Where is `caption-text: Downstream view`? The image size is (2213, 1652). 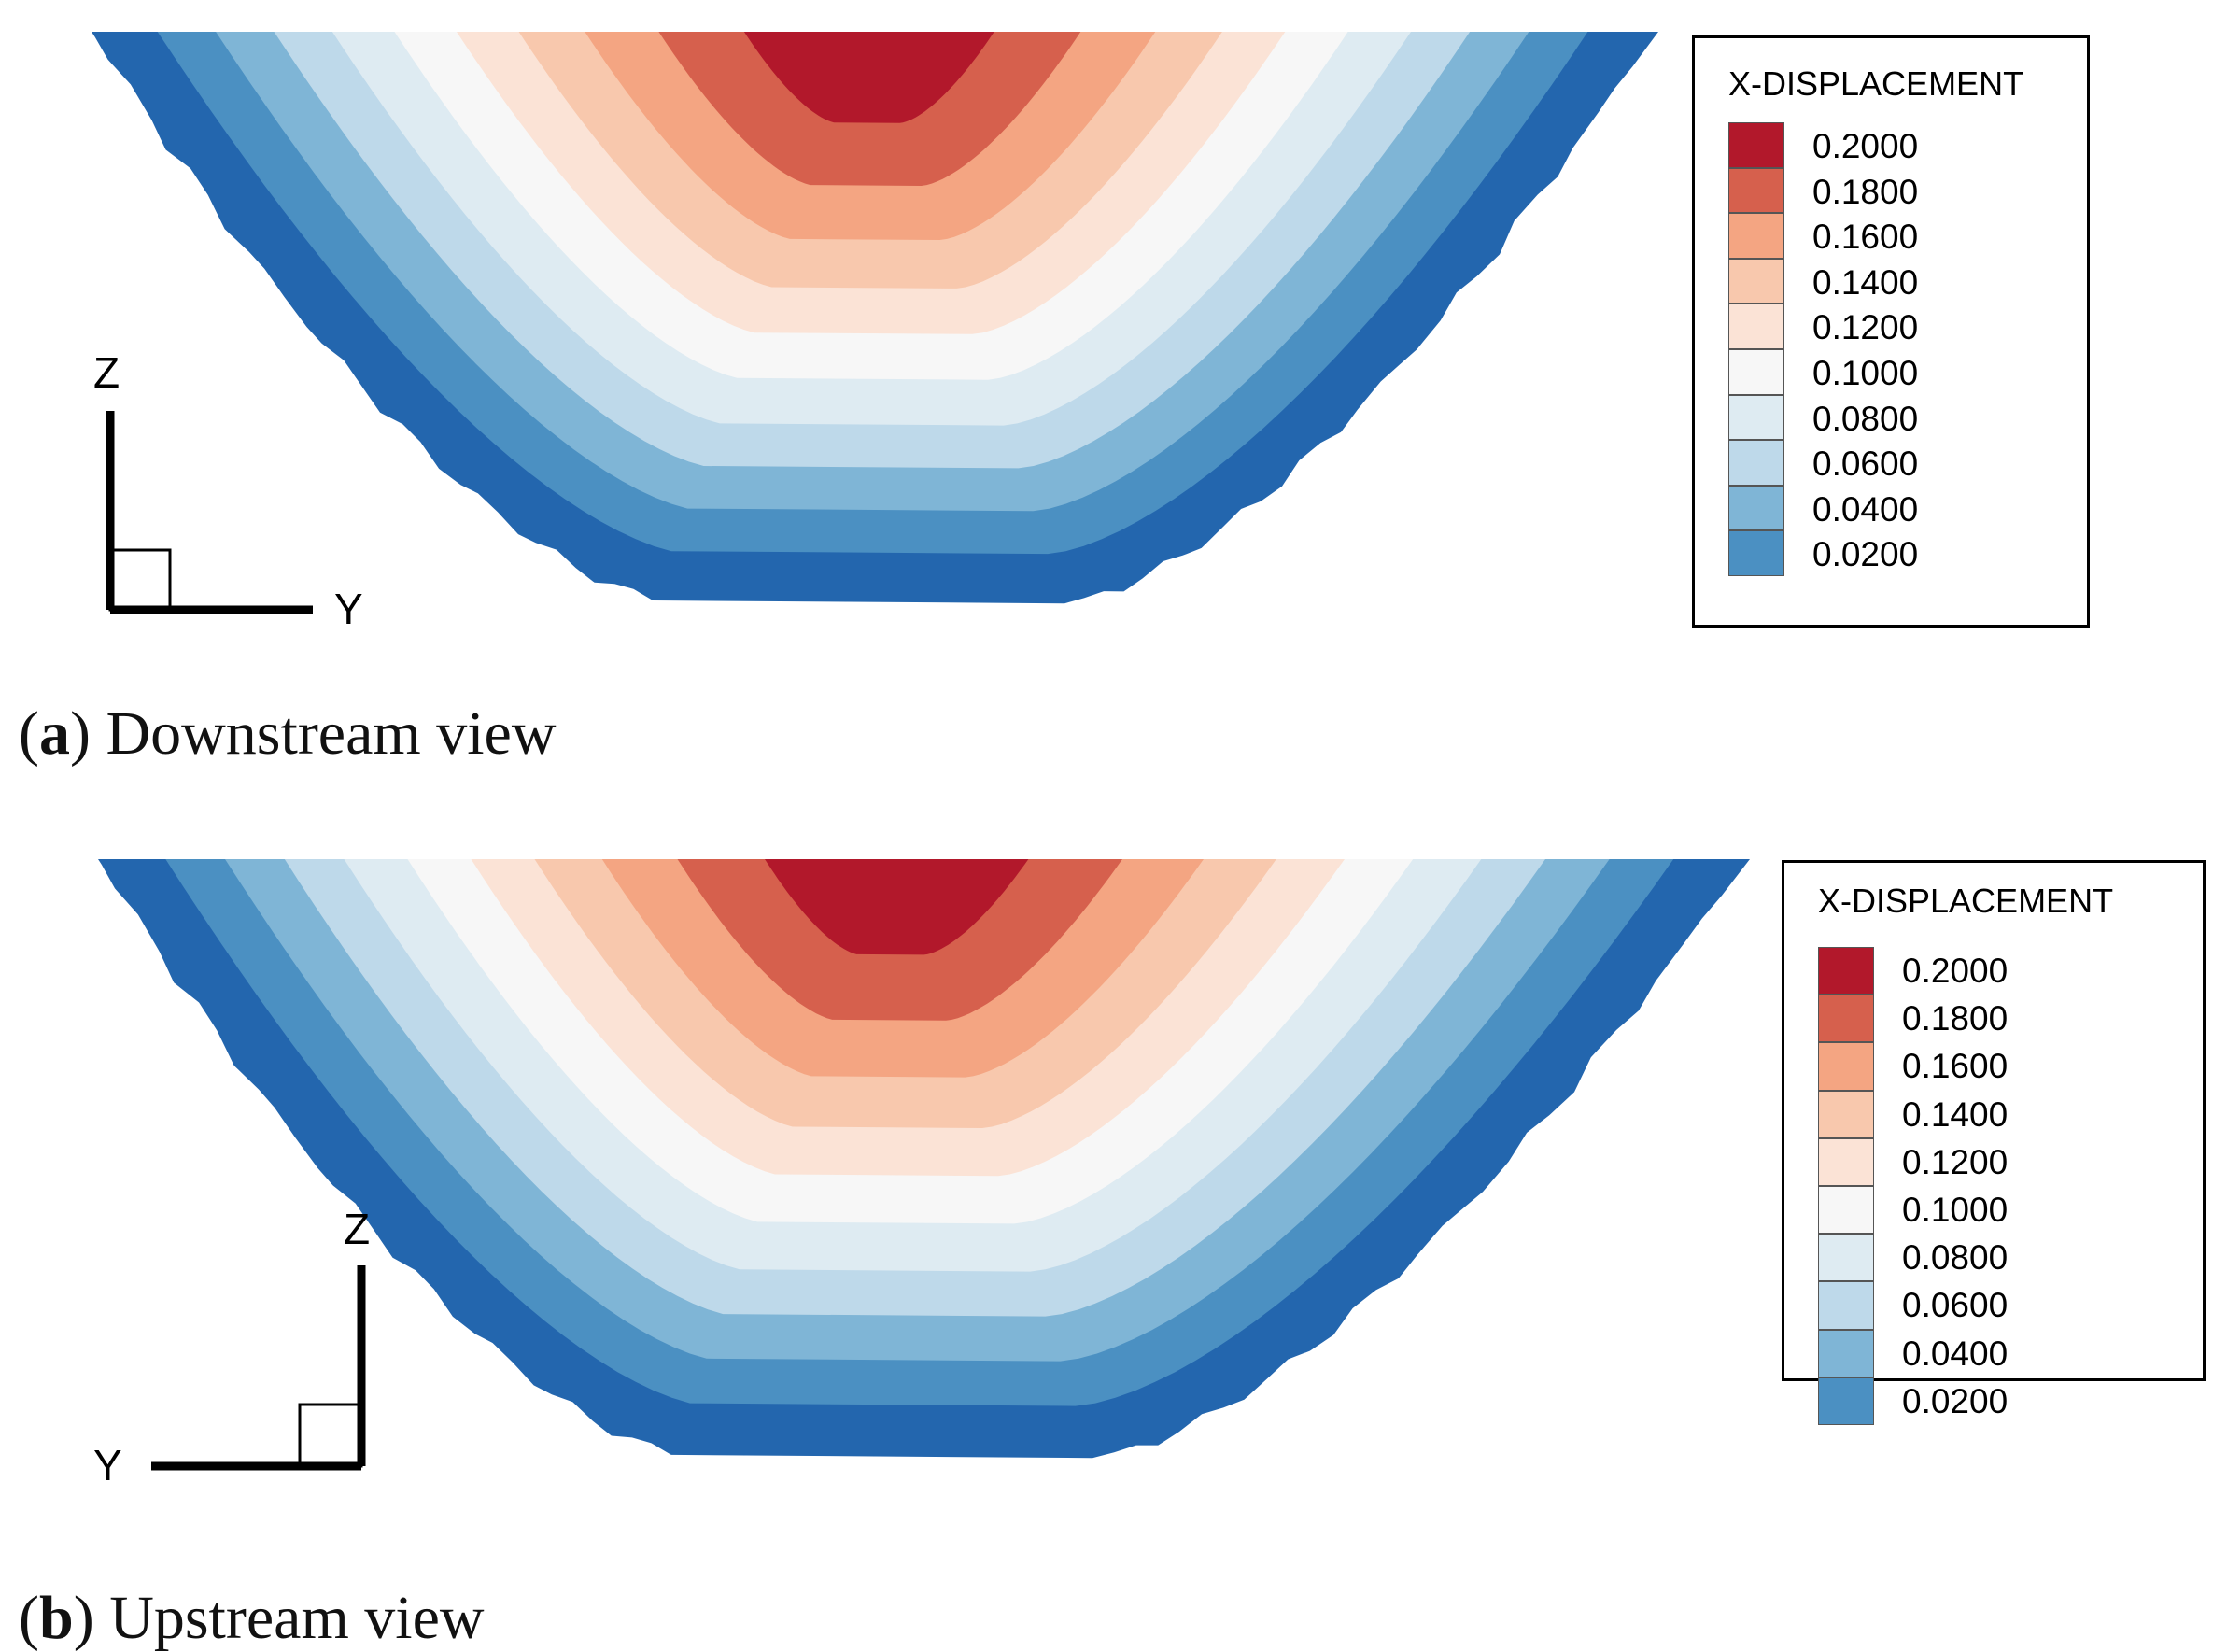
caption-text: Downstream view is located at coordinates (332, 733).